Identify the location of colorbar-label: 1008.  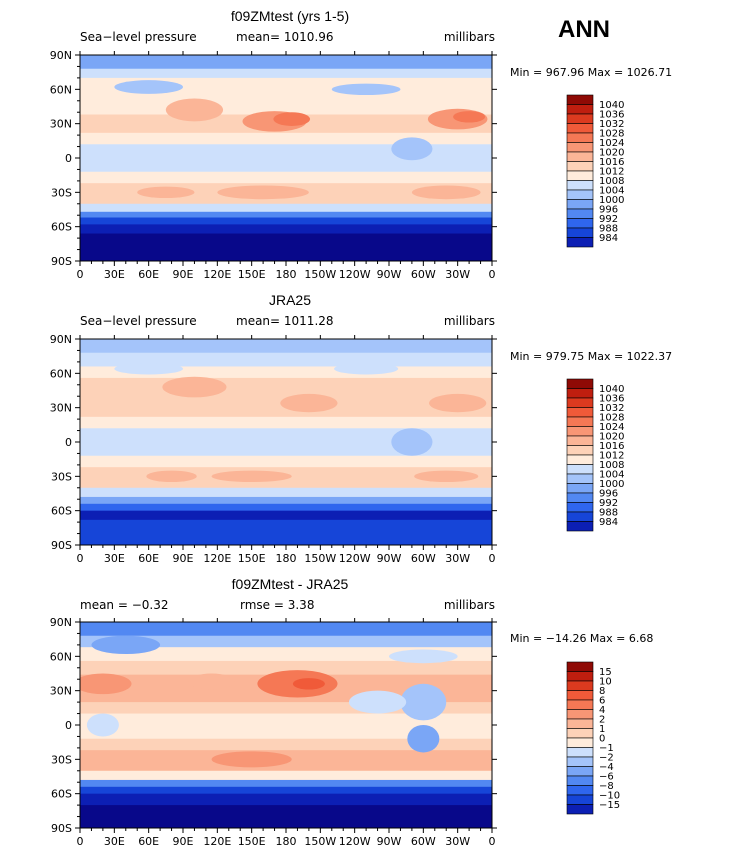
(611, 465).